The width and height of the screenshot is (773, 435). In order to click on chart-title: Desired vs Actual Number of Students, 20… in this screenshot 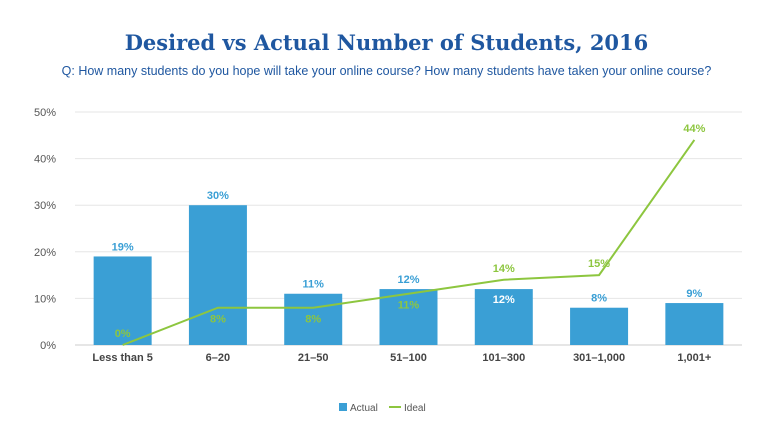, I will do `click(386, 42)`.